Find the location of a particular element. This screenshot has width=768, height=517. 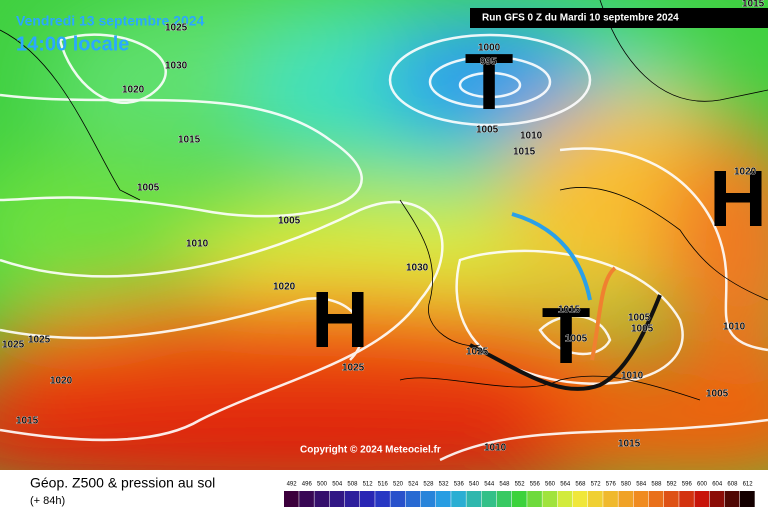

scale-label: 508 is located at coordinates (352, 485).